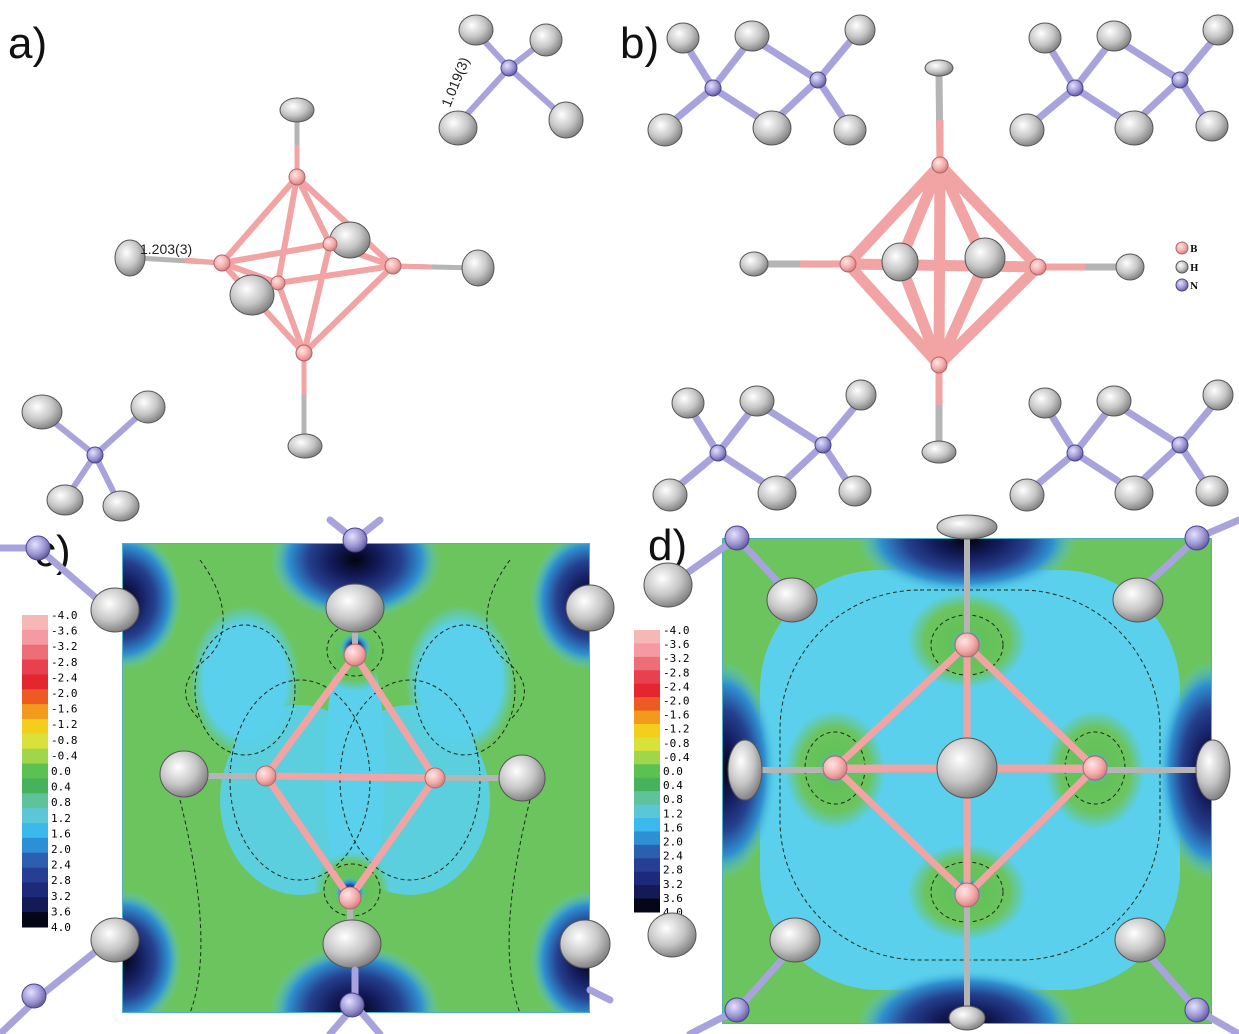 This screenshot has width=1239, height=1034. What do you see at coordinates (639, 43) in the screenshot?
I see `panel-b-label: b)` at bounding box center [639, 43].